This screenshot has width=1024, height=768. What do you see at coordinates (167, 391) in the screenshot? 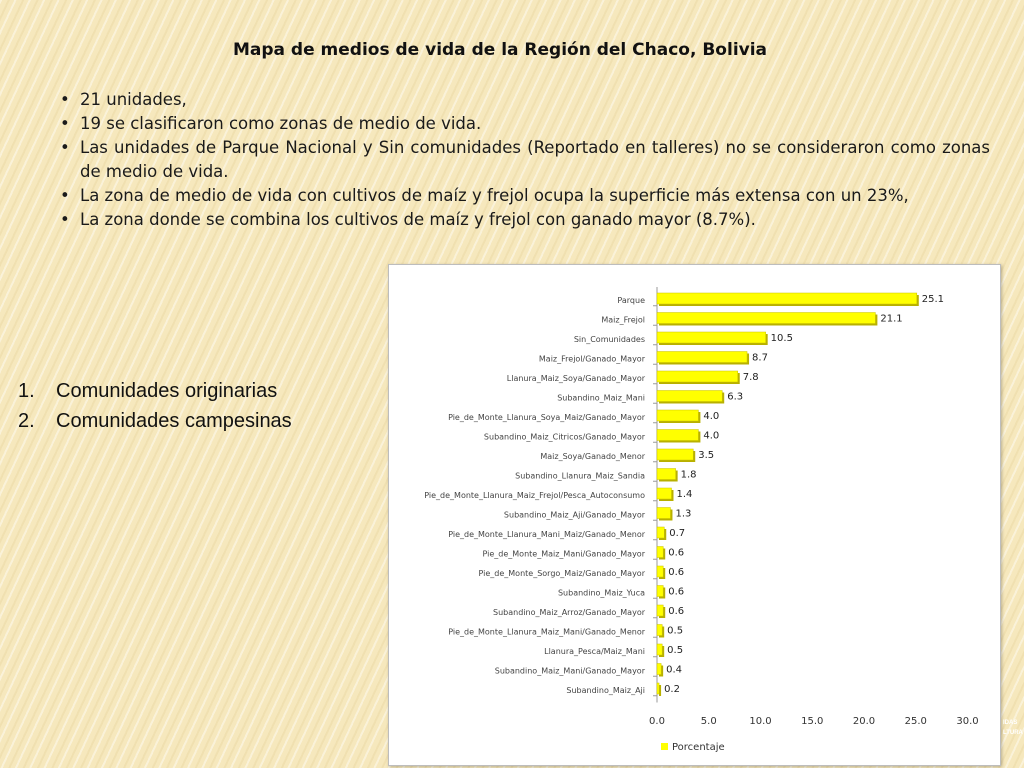
I see `item-text: Comunidades originarias` at bounding box center [167, 391].